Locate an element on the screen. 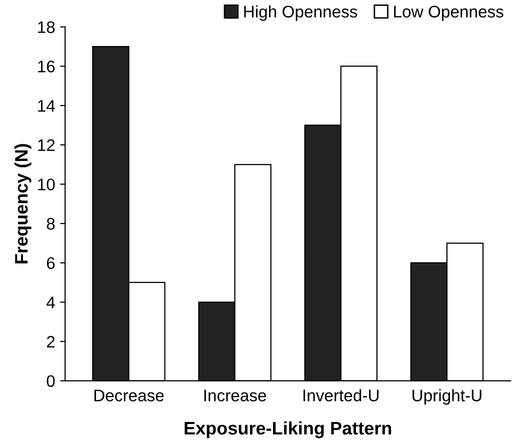 This screenshot has width=521, height=448. y-axis-title: Frequency (N) is located at coordinates (23, 204).